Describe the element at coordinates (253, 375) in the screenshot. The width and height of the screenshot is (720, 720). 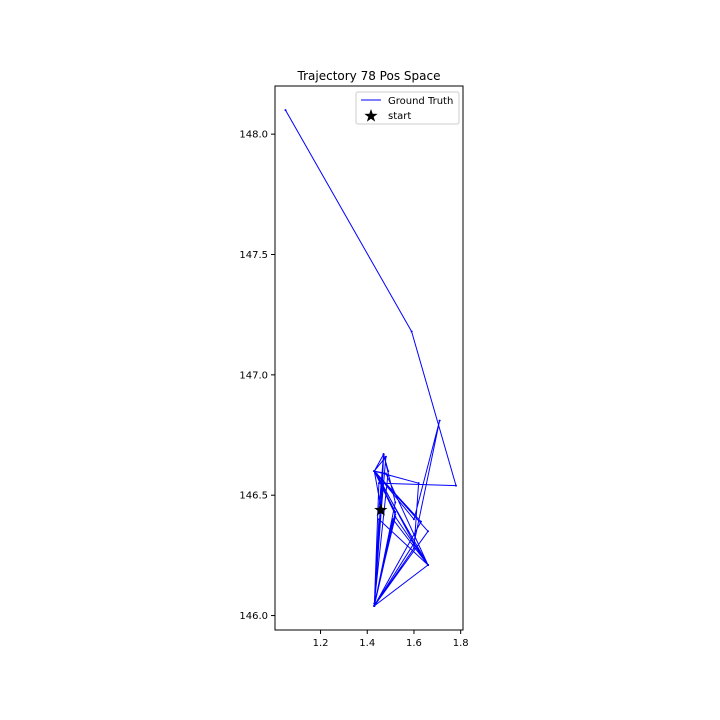
I see `y-tick-label: 147.0` at that location.